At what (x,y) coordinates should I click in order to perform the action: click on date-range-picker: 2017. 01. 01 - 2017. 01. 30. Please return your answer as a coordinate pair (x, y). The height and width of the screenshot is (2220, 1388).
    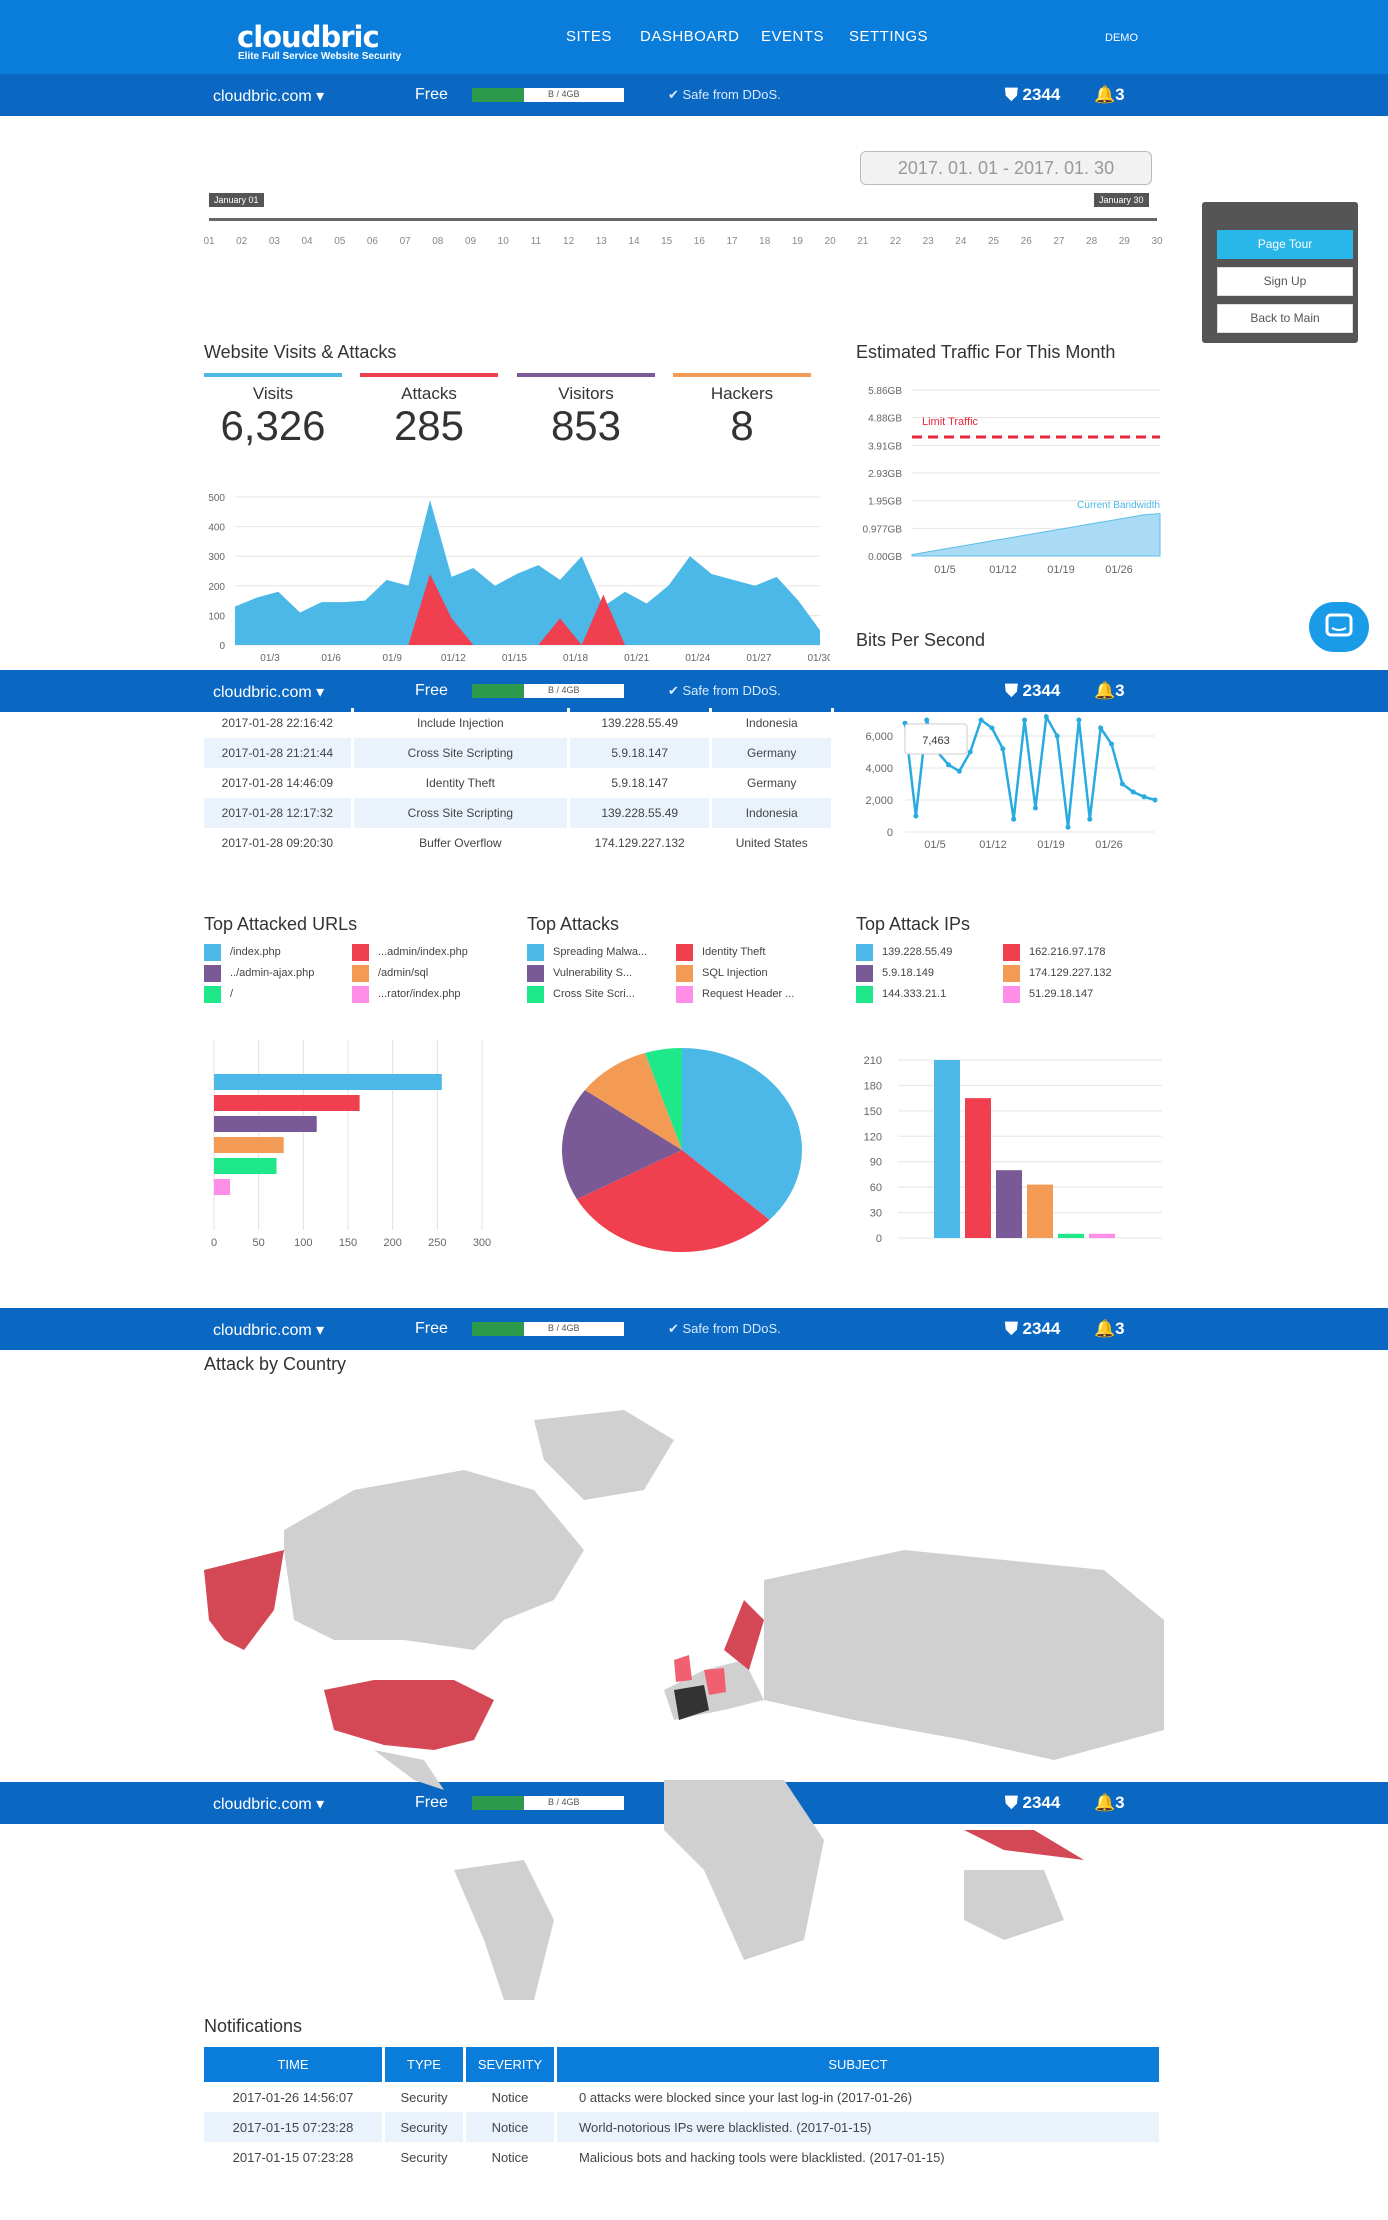
    Looking at the image, I should click on (1006, 168).